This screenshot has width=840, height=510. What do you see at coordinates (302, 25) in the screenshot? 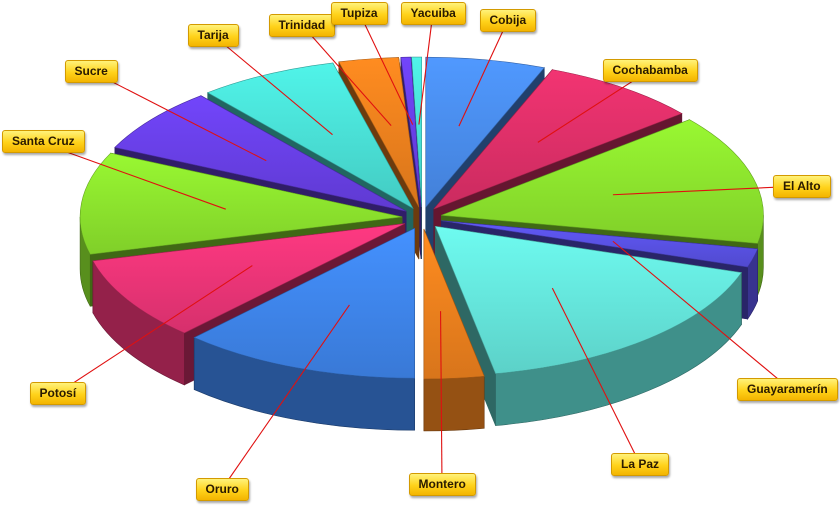
I see `slice-label: Trinidad` at bounding box center [302, 25].